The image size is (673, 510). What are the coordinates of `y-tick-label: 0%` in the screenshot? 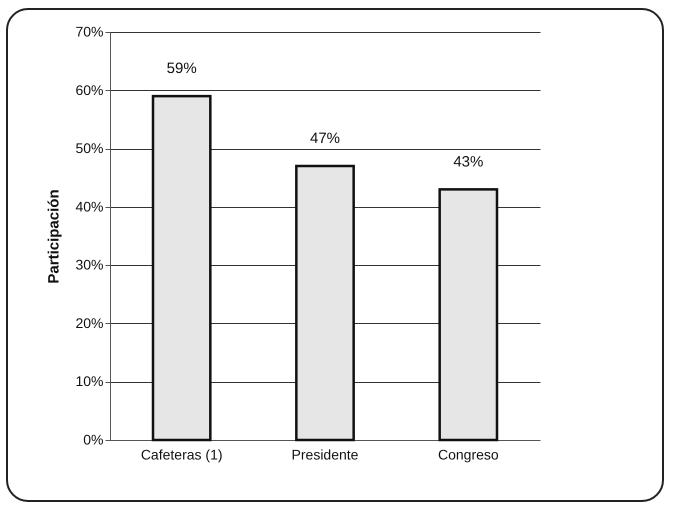 It's located at (93, 440).